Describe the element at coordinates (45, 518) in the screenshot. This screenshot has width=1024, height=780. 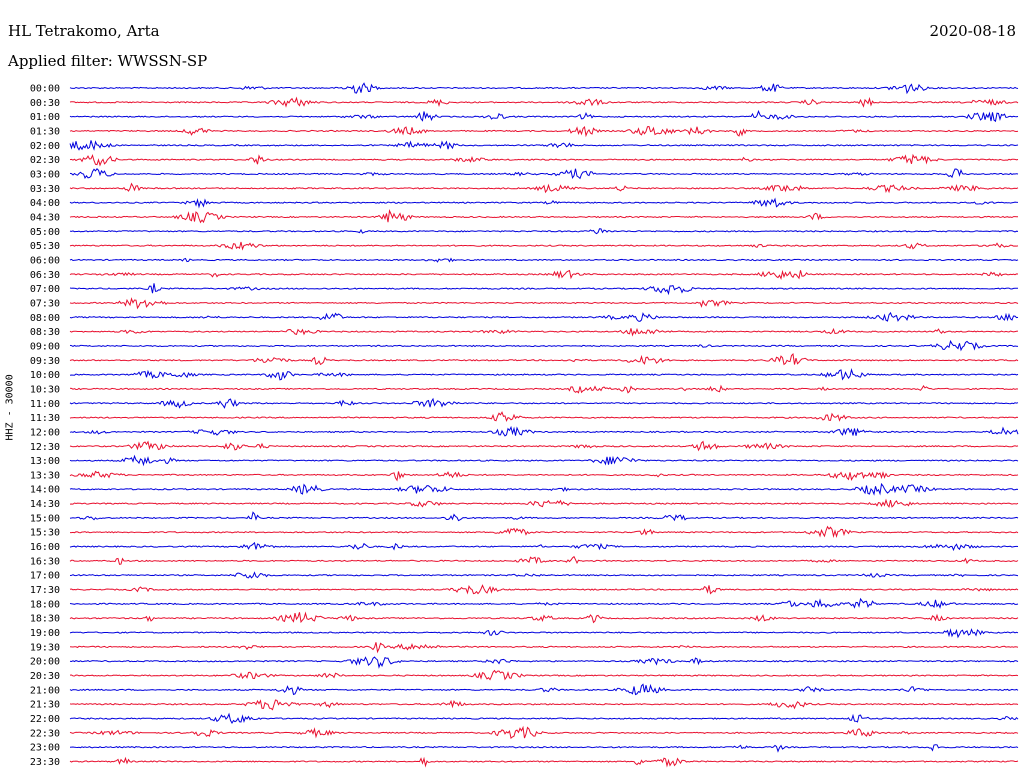
I see `time-label: 15:00` at that location.